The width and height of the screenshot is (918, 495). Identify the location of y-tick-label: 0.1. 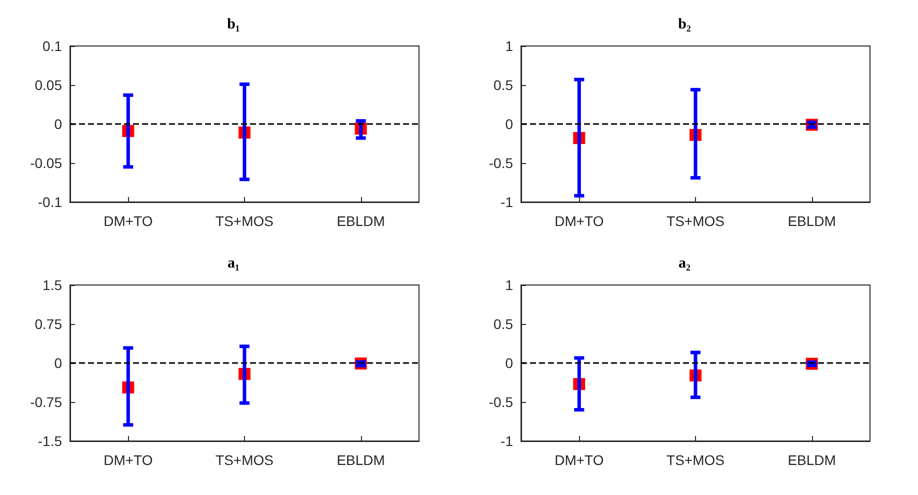
(52, 46).